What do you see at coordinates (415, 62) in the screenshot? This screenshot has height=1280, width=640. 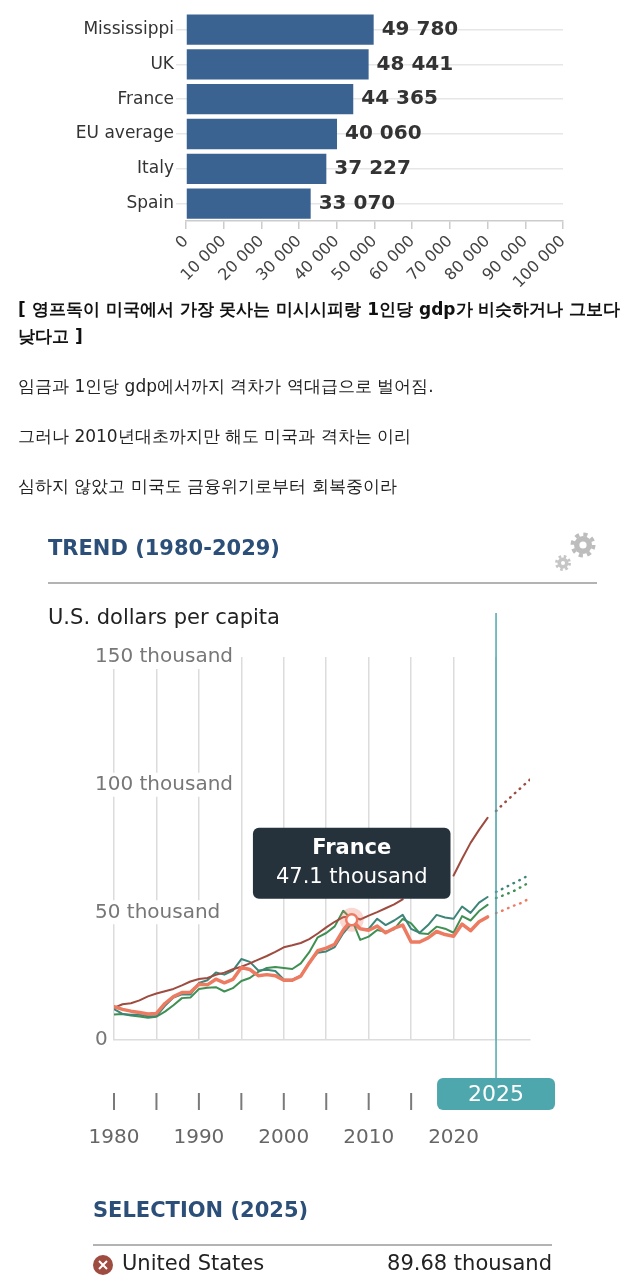 I see `data-label: 48 441` at bounding box center [415, 62].